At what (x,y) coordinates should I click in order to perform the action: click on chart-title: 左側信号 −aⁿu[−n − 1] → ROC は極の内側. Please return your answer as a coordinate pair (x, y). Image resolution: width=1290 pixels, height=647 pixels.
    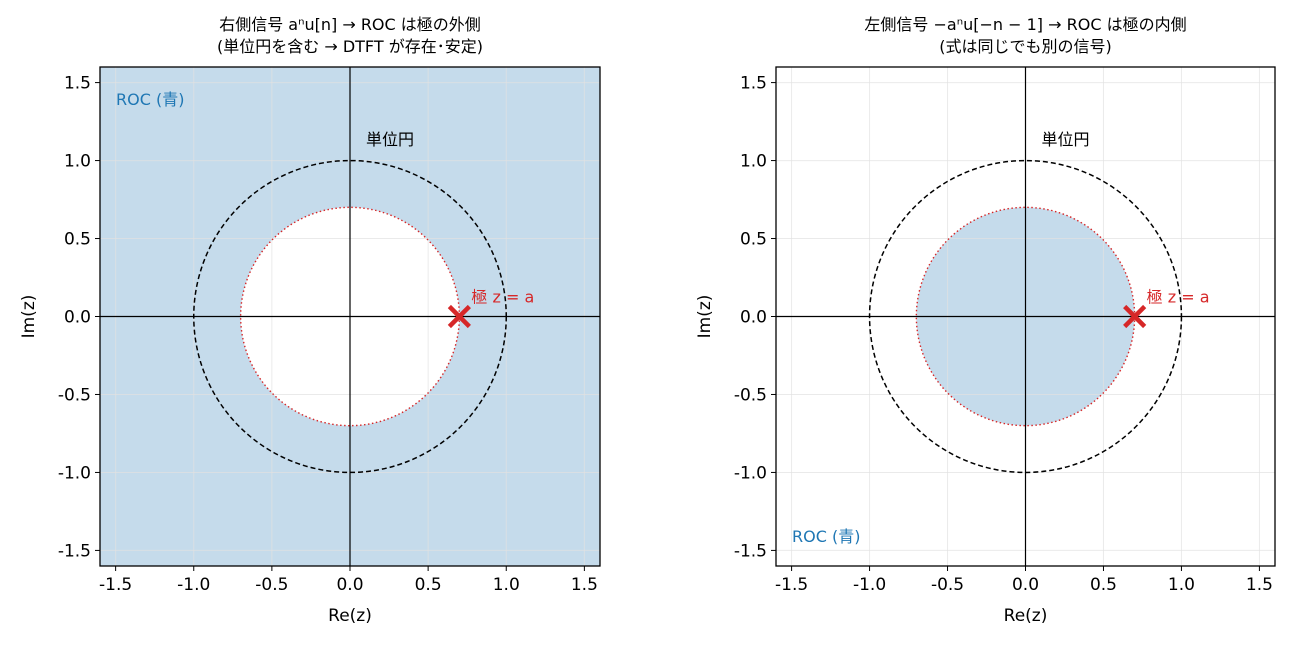
    Looking at the image, I should click on (1025, 24).